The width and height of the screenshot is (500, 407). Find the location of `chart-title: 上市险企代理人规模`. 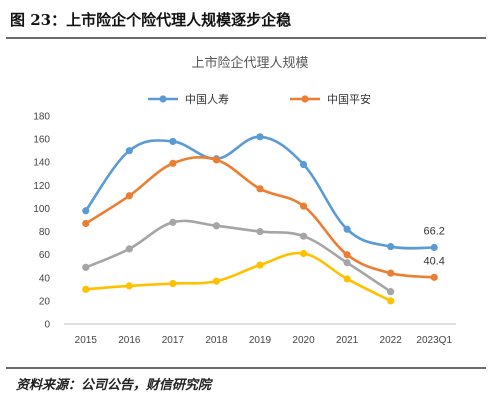

chart-title: 上市险企代理人规模 is located at coordinates (249, 63).